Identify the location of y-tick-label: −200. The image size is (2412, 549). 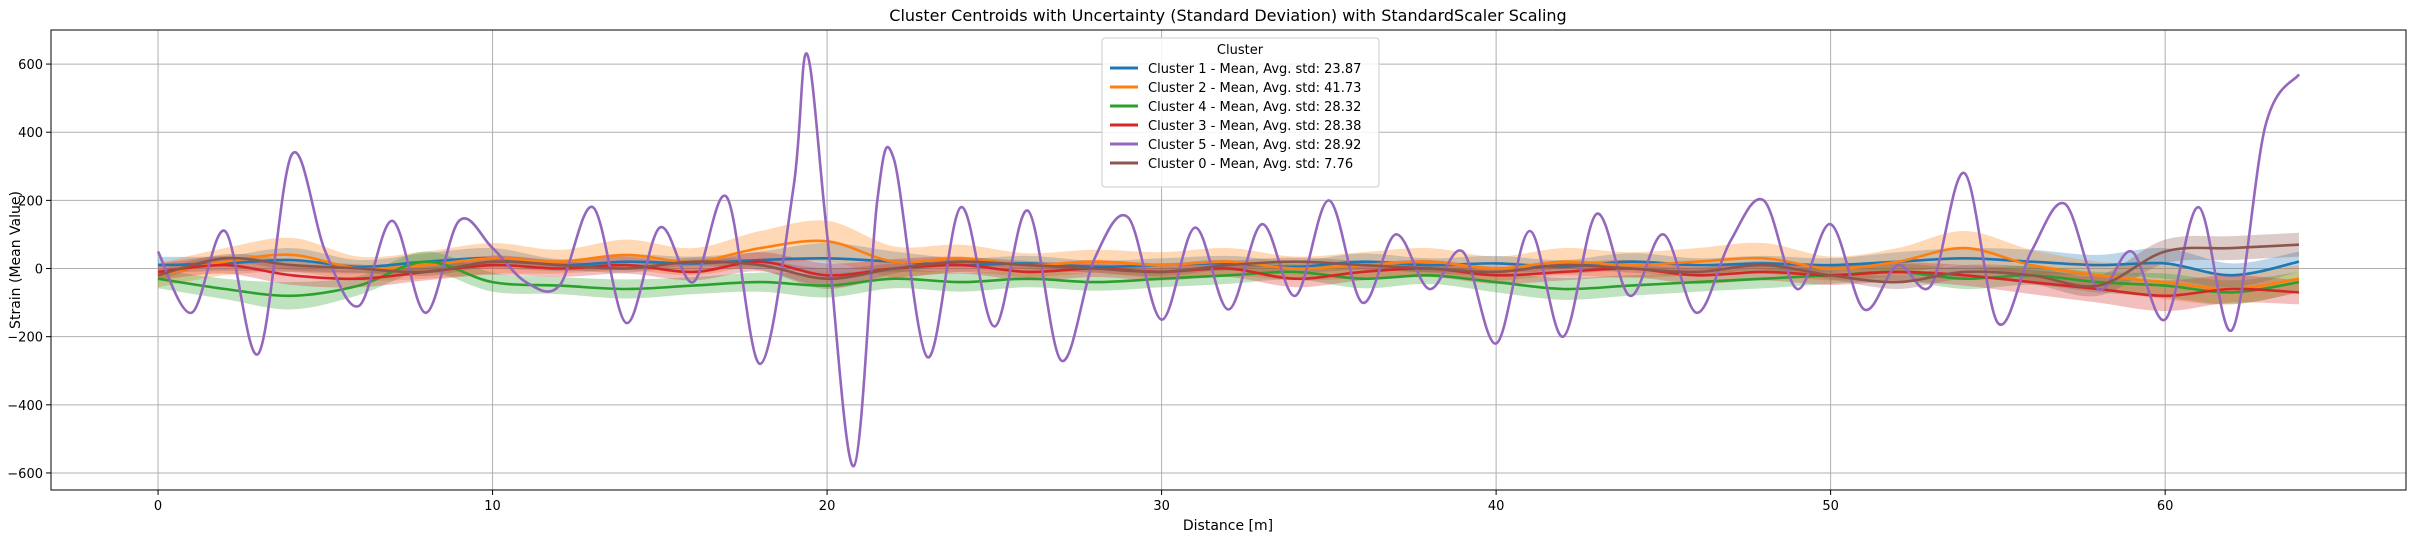
(25, 338).